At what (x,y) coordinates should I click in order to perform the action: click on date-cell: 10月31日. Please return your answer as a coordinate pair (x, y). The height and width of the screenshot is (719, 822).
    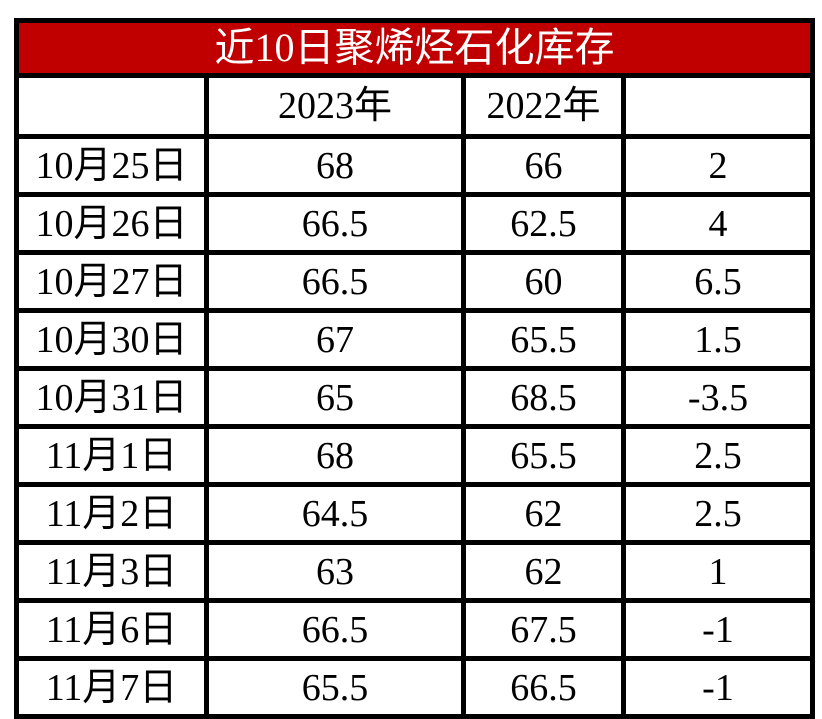
    Looking at the image, I should click on (111, 397).